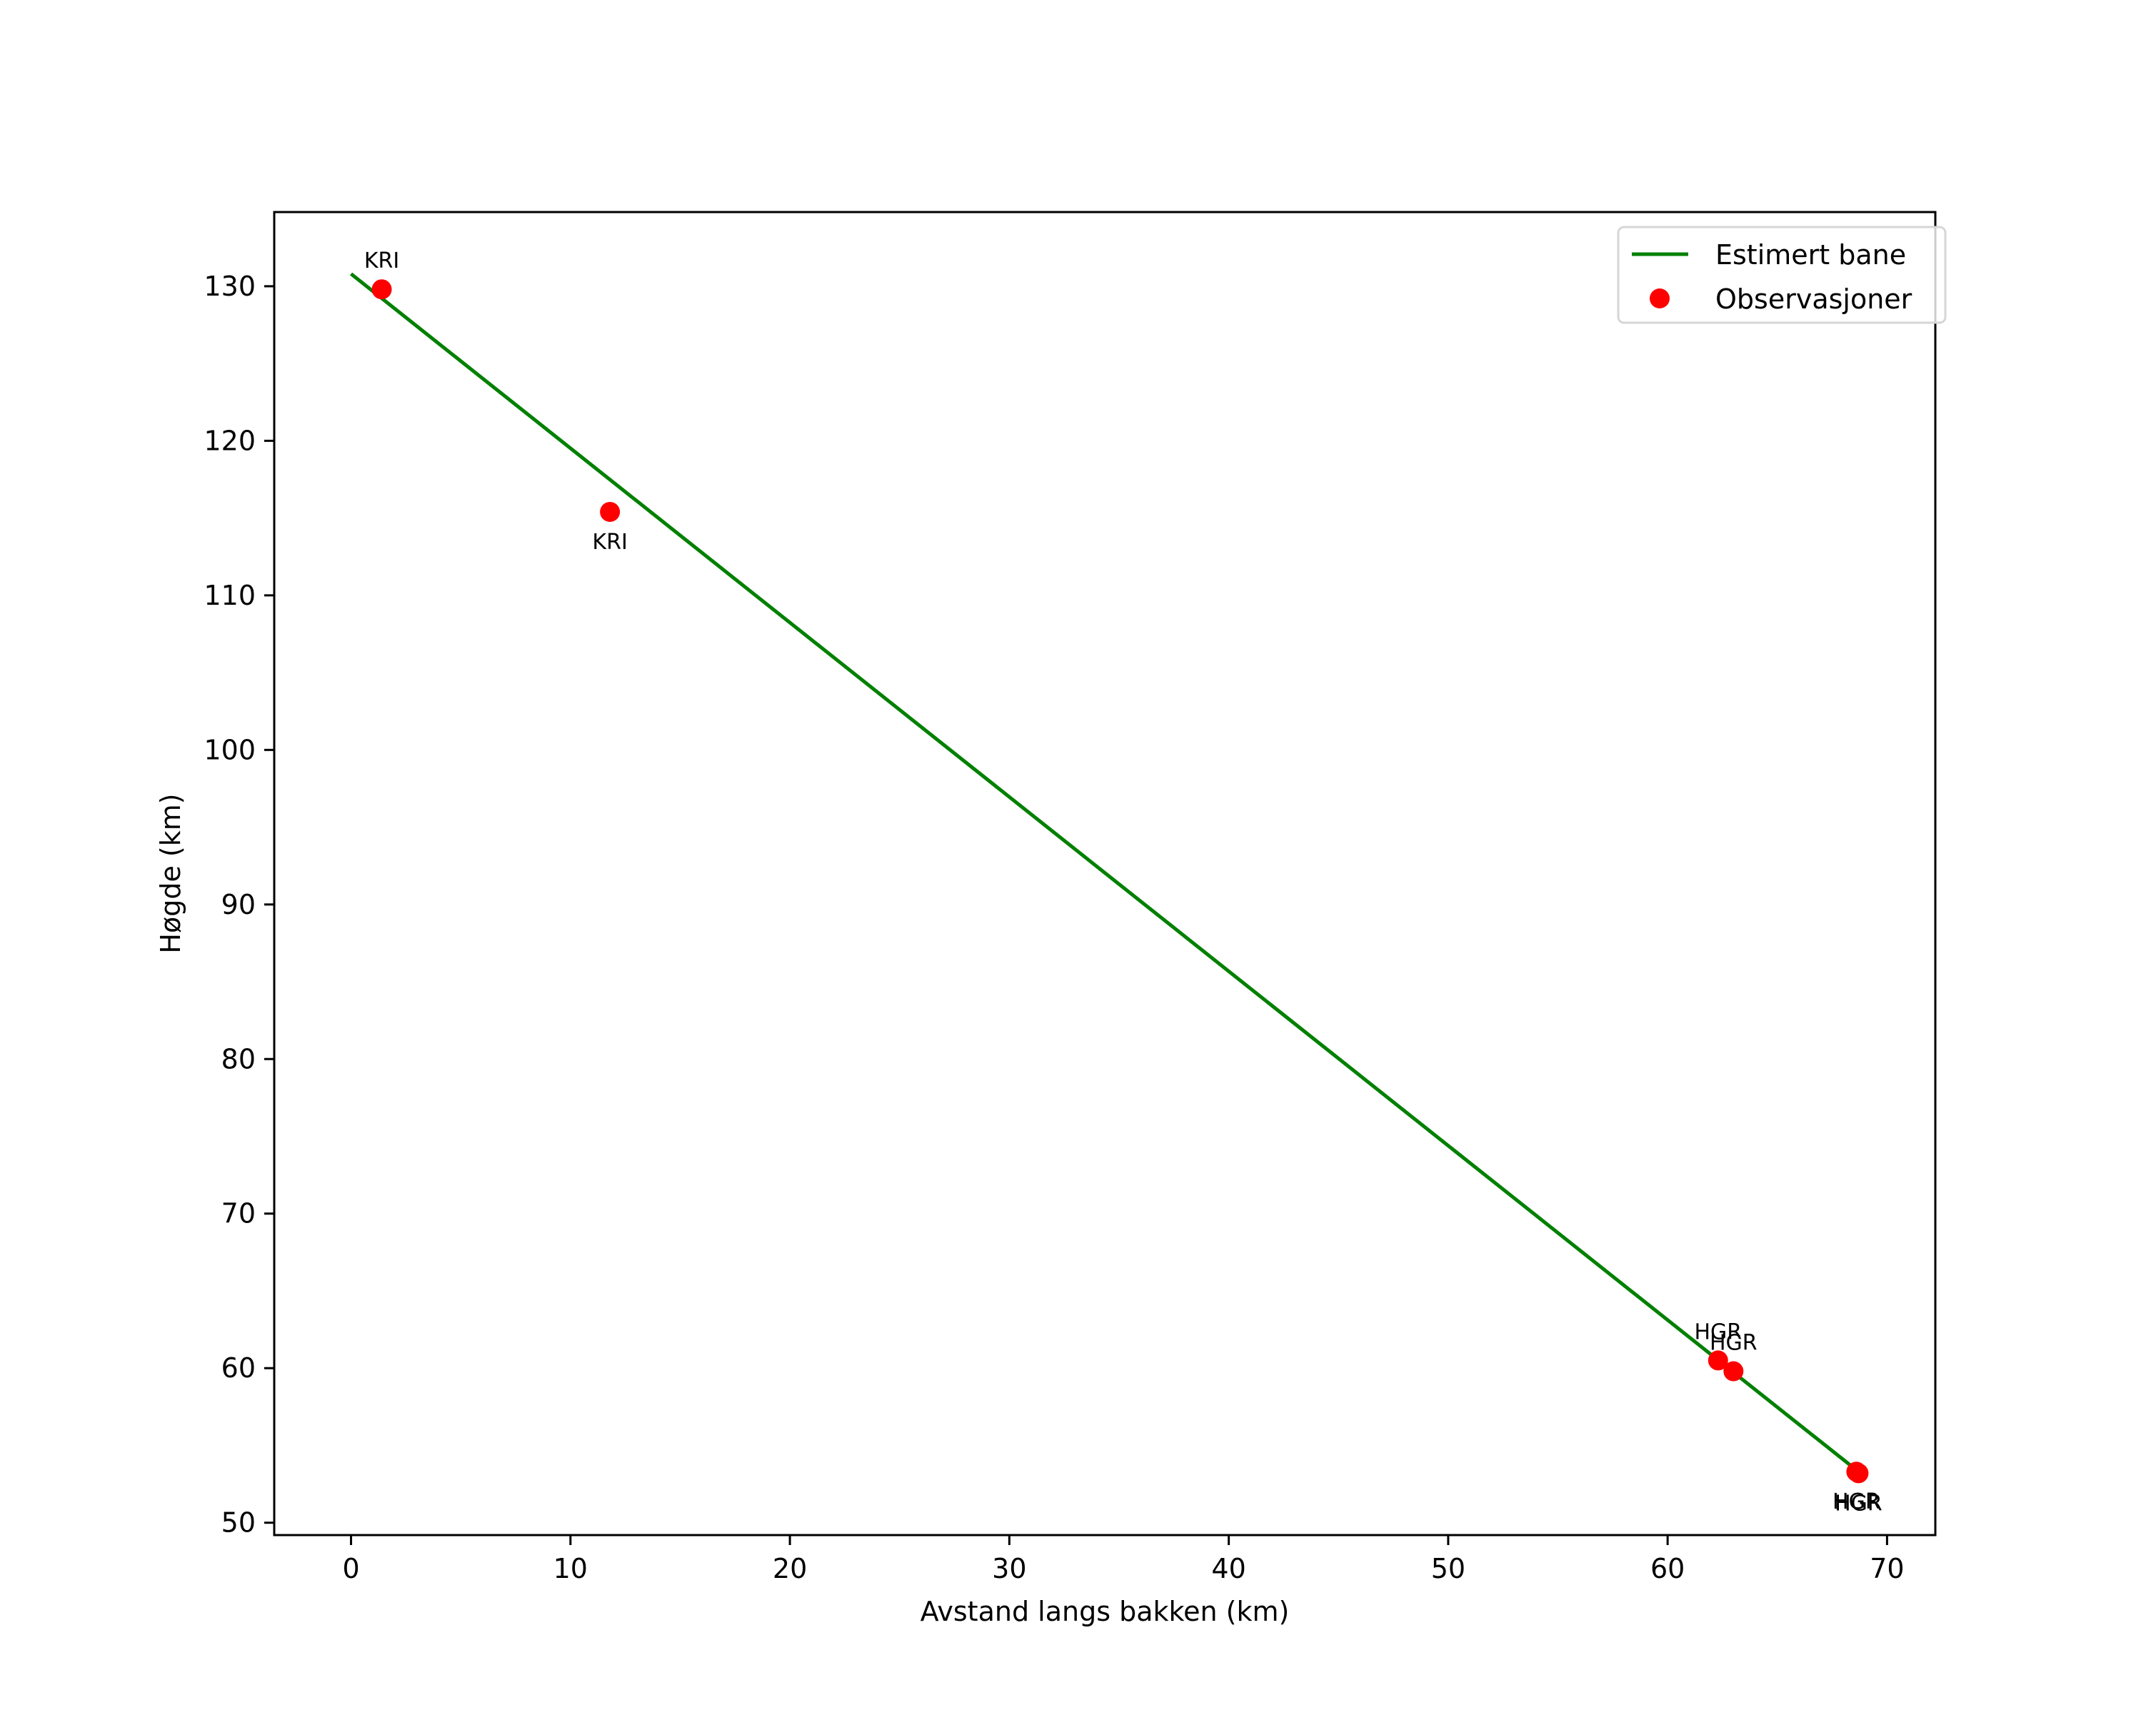  I want to click on y-tick-label: 110, so click(230, 595).